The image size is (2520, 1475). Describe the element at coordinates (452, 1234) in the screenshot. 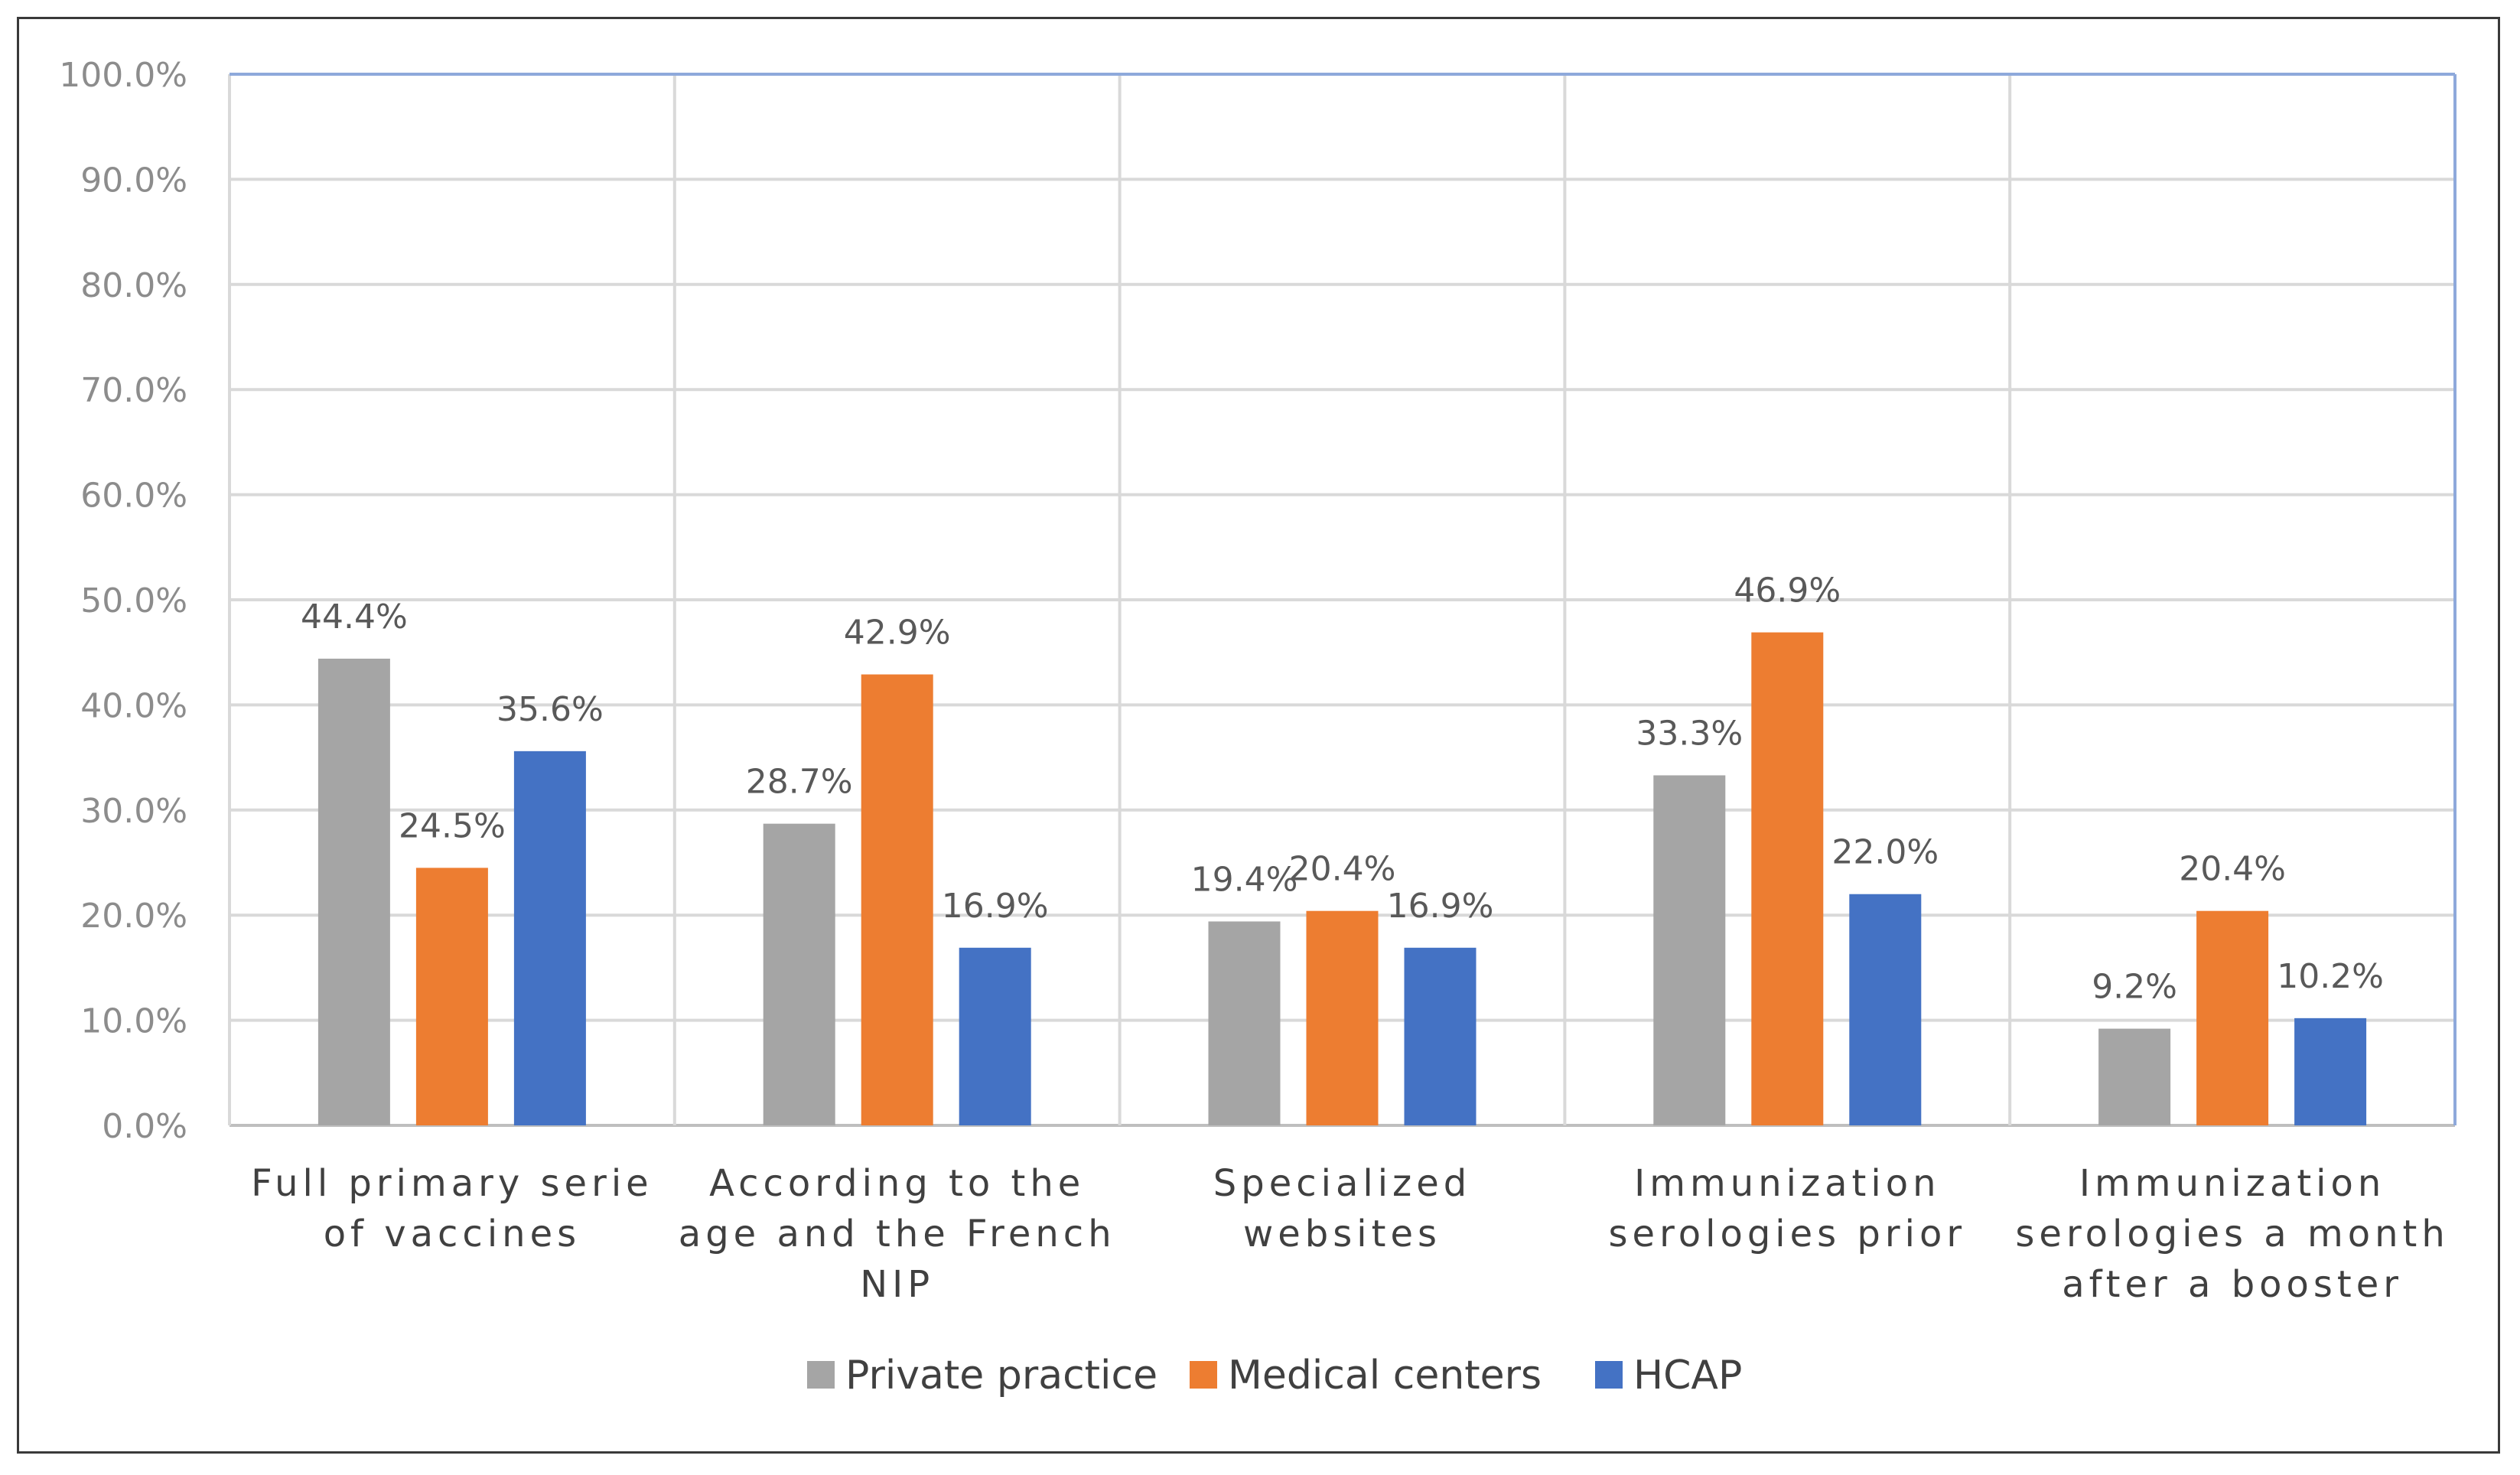

I see `x-category-label: of vaccines` at that location.